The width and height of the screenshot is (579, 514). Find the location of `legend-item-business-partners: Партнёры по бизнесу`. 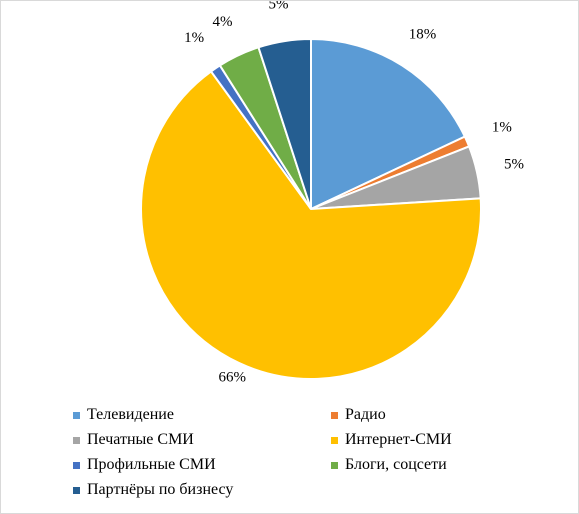

legend-item-business-partners: Партнёры по бизнесу is located at coordinates (202, 490).